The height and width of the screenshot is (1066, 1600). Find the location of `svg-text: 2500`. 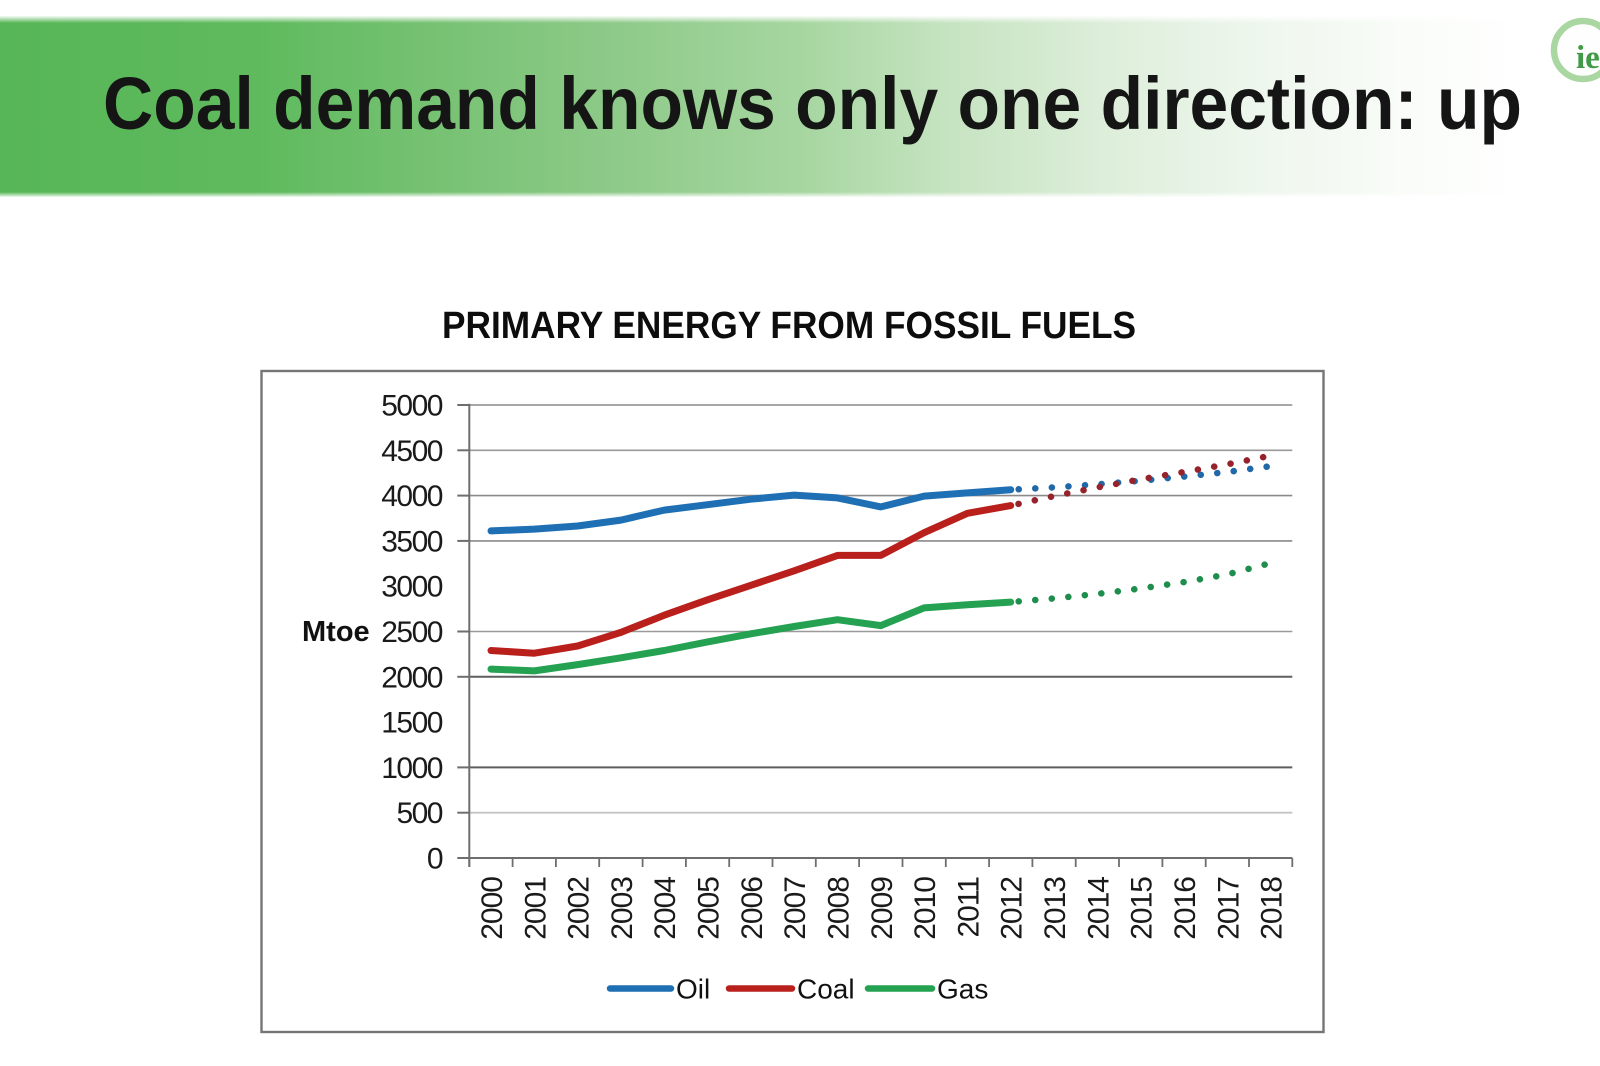

svg-text: 2500 is located at coordinates (412, 632).